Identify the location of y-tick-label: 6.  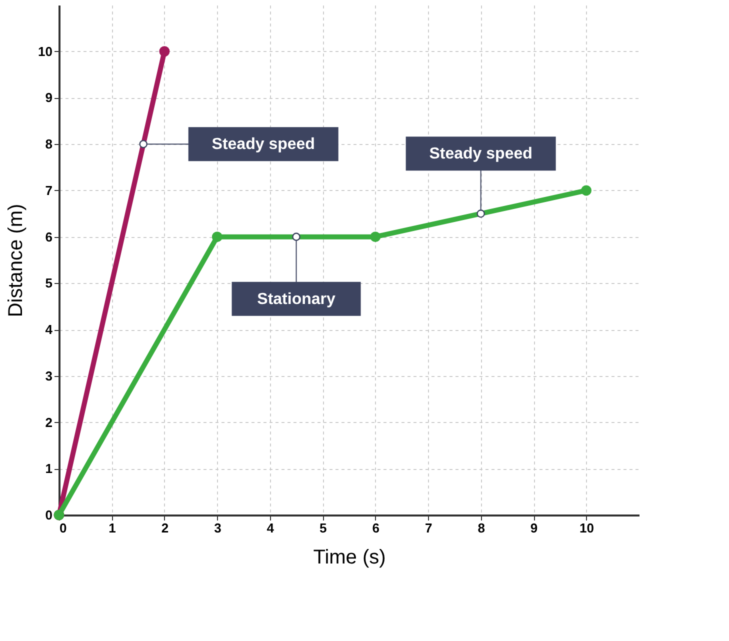
(48, 236).